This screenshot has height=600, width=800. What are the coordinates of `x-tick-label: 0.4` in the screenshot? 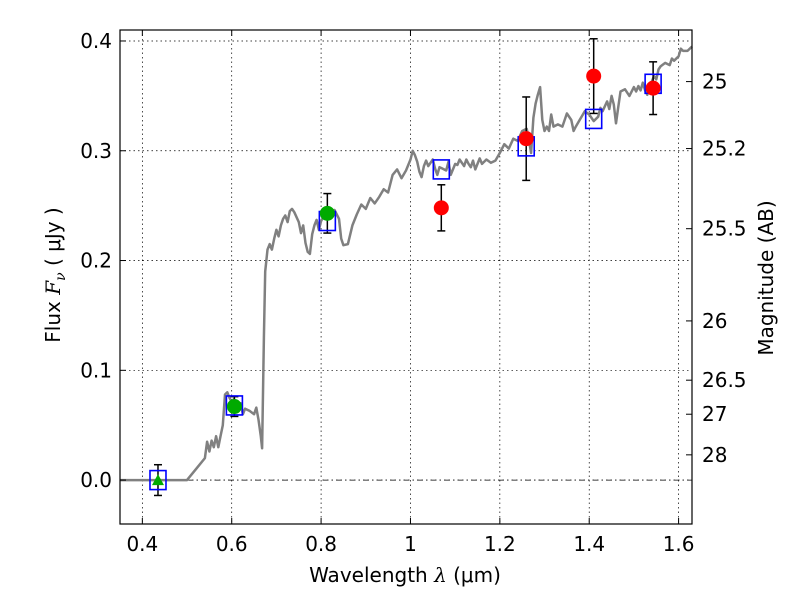 It's located at (142, 544).